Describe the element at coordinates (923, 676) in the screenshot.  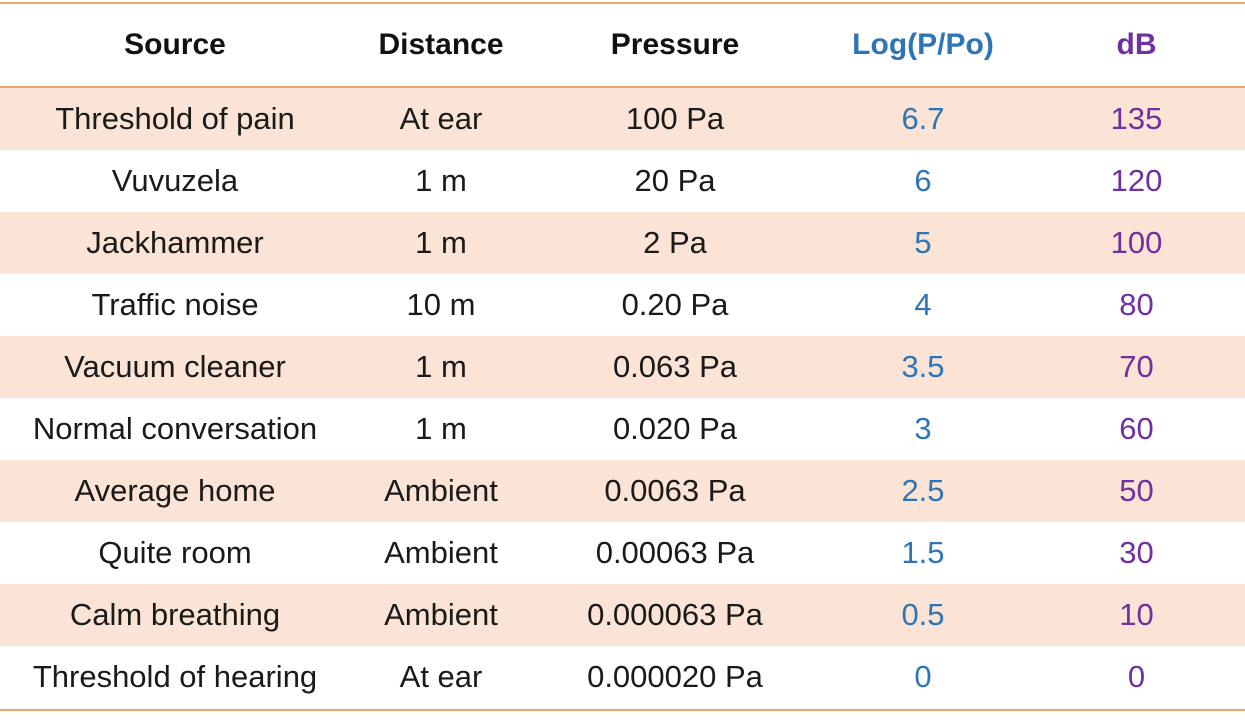
I see `cell-log: 0` at that location.